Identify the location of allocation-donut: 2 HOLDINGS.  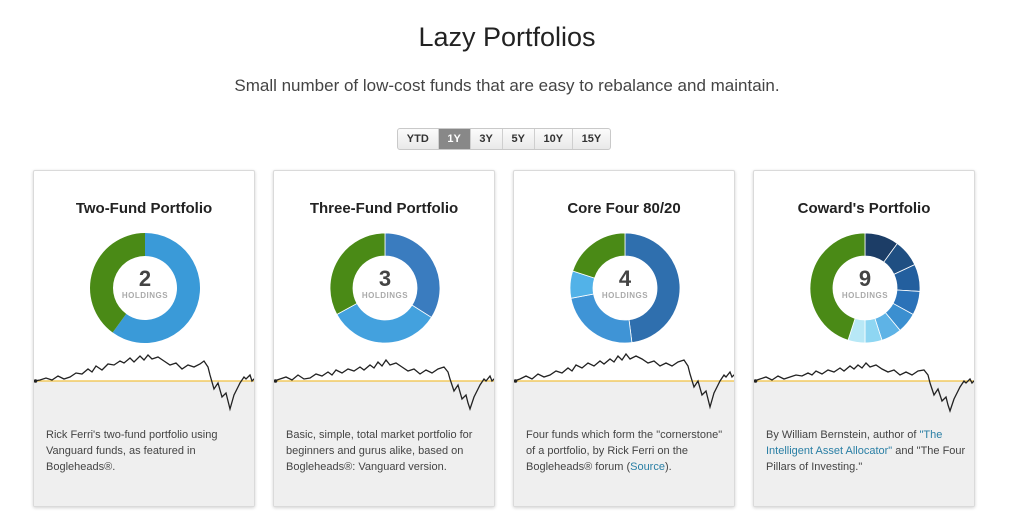
(145, 288).